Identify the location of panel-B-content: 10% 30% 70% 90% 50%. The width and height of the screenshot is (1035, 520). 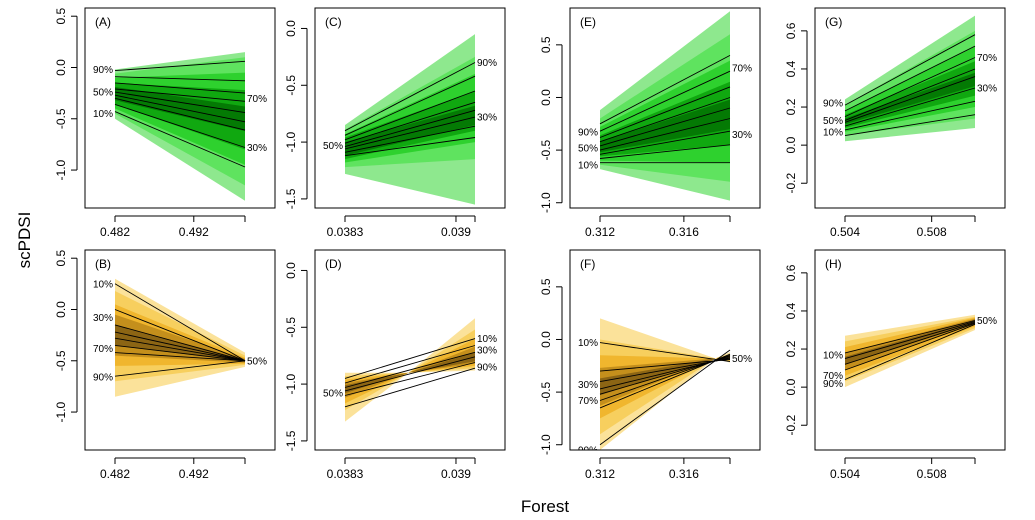
(180, 337).